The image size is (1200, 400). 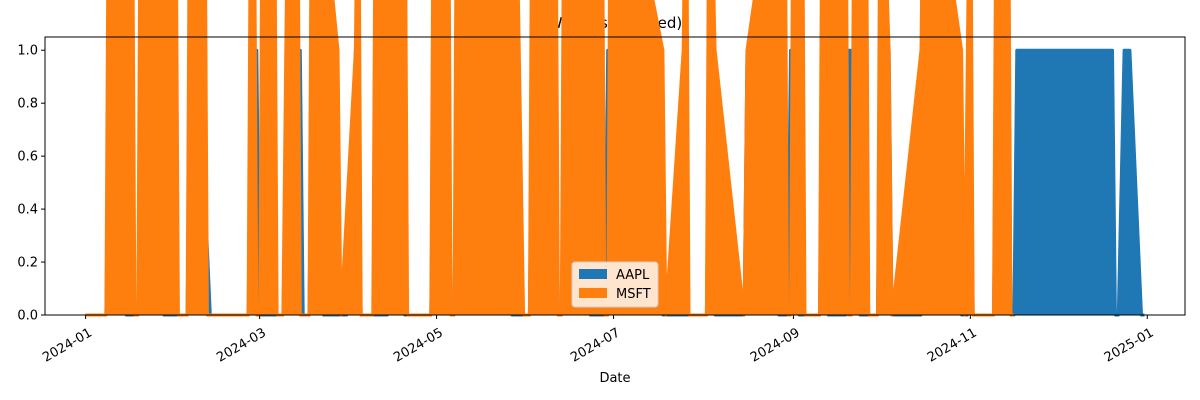 What do you see at coordinates (615, 284) in the screenshot?
I see `legend: AAPL MSFT` at bounding box center [615, 284].